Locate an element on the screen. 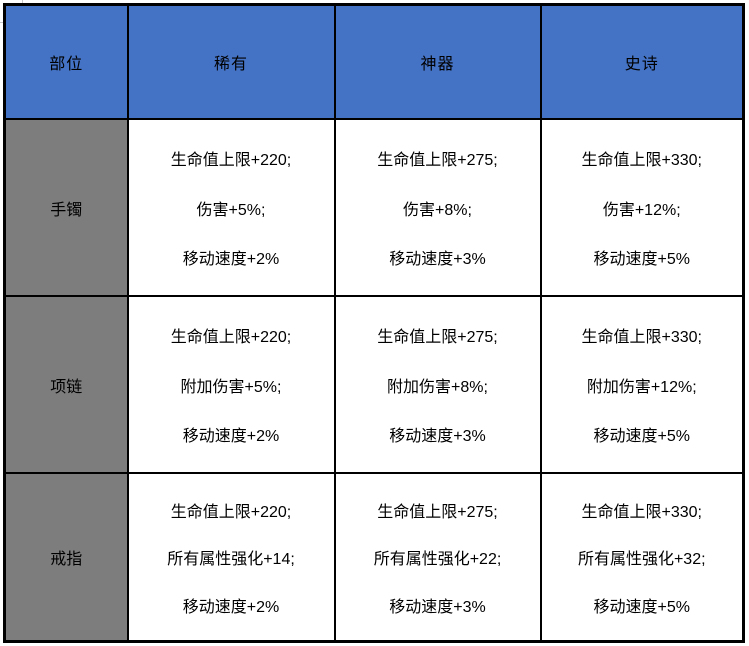  stat-line: 附加伤害+5%; is located at coordinates (231, 387).